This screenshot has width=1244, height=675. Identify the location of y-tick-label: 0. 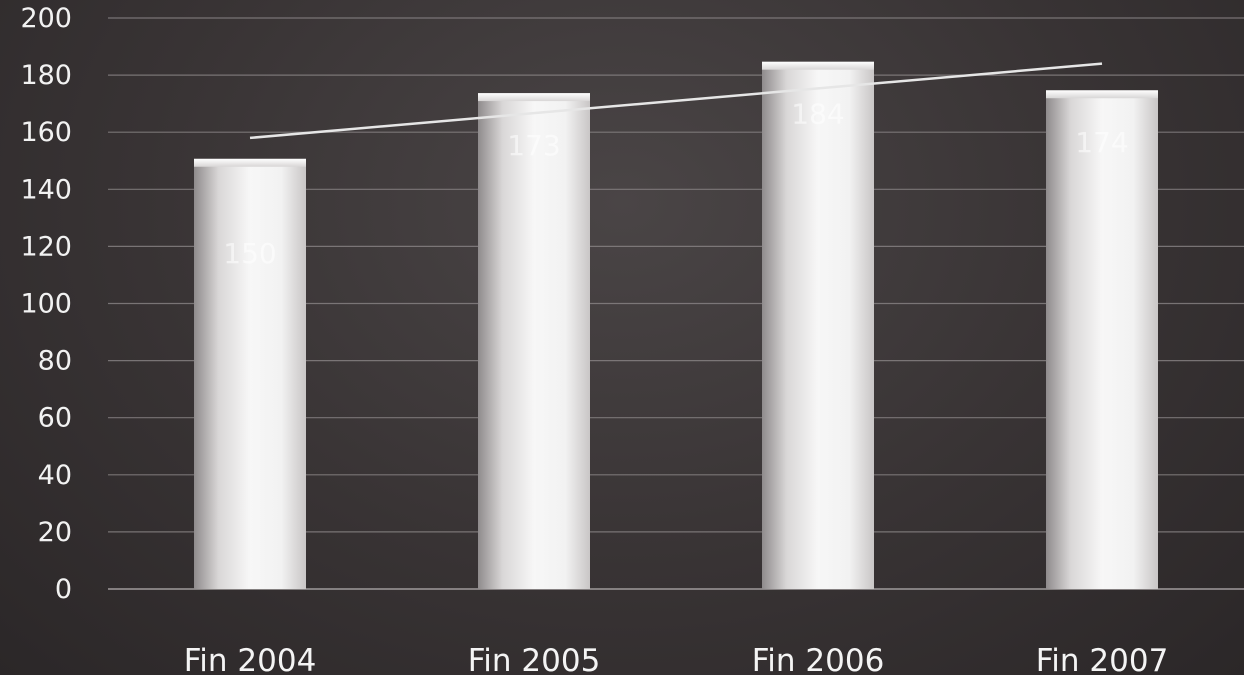
(63, 589).